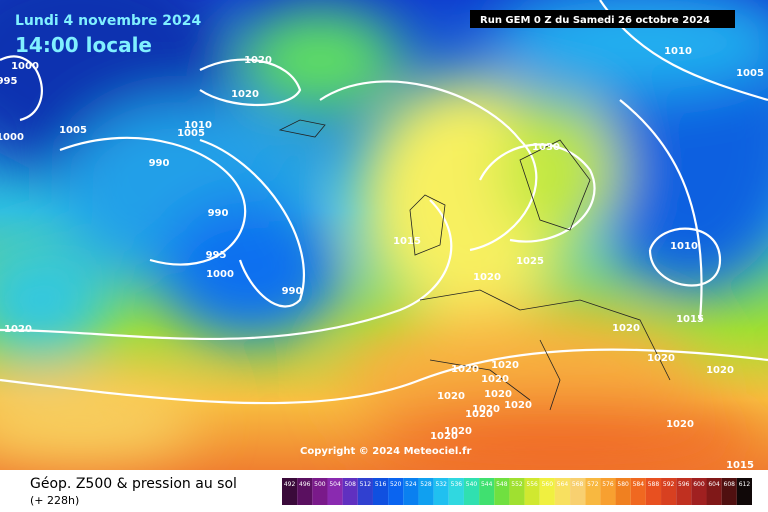  What do you see at coordinates (381, 484) in the screenshot?
I see `scale-label: 516` at bounding box center [381, 484].